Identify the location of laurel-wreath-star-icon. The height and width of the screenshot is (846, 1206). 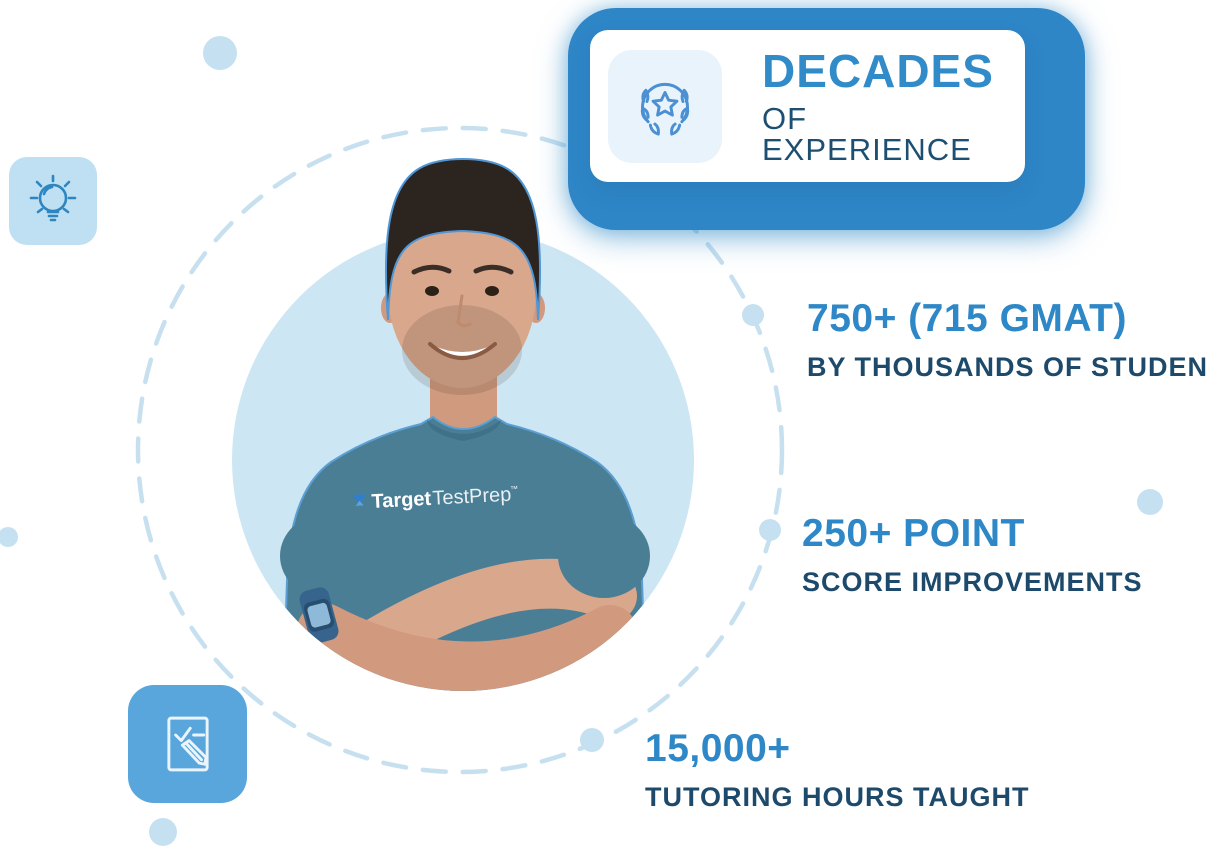
(665, 109).